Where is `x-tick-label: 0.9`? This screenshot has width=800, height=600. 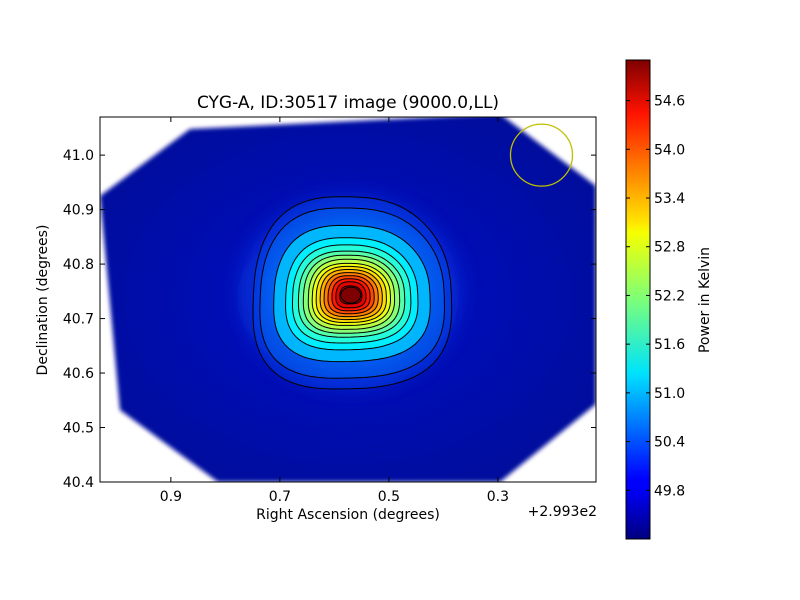
x-tick-label: 0.9 is located at coordinates (171, 497).